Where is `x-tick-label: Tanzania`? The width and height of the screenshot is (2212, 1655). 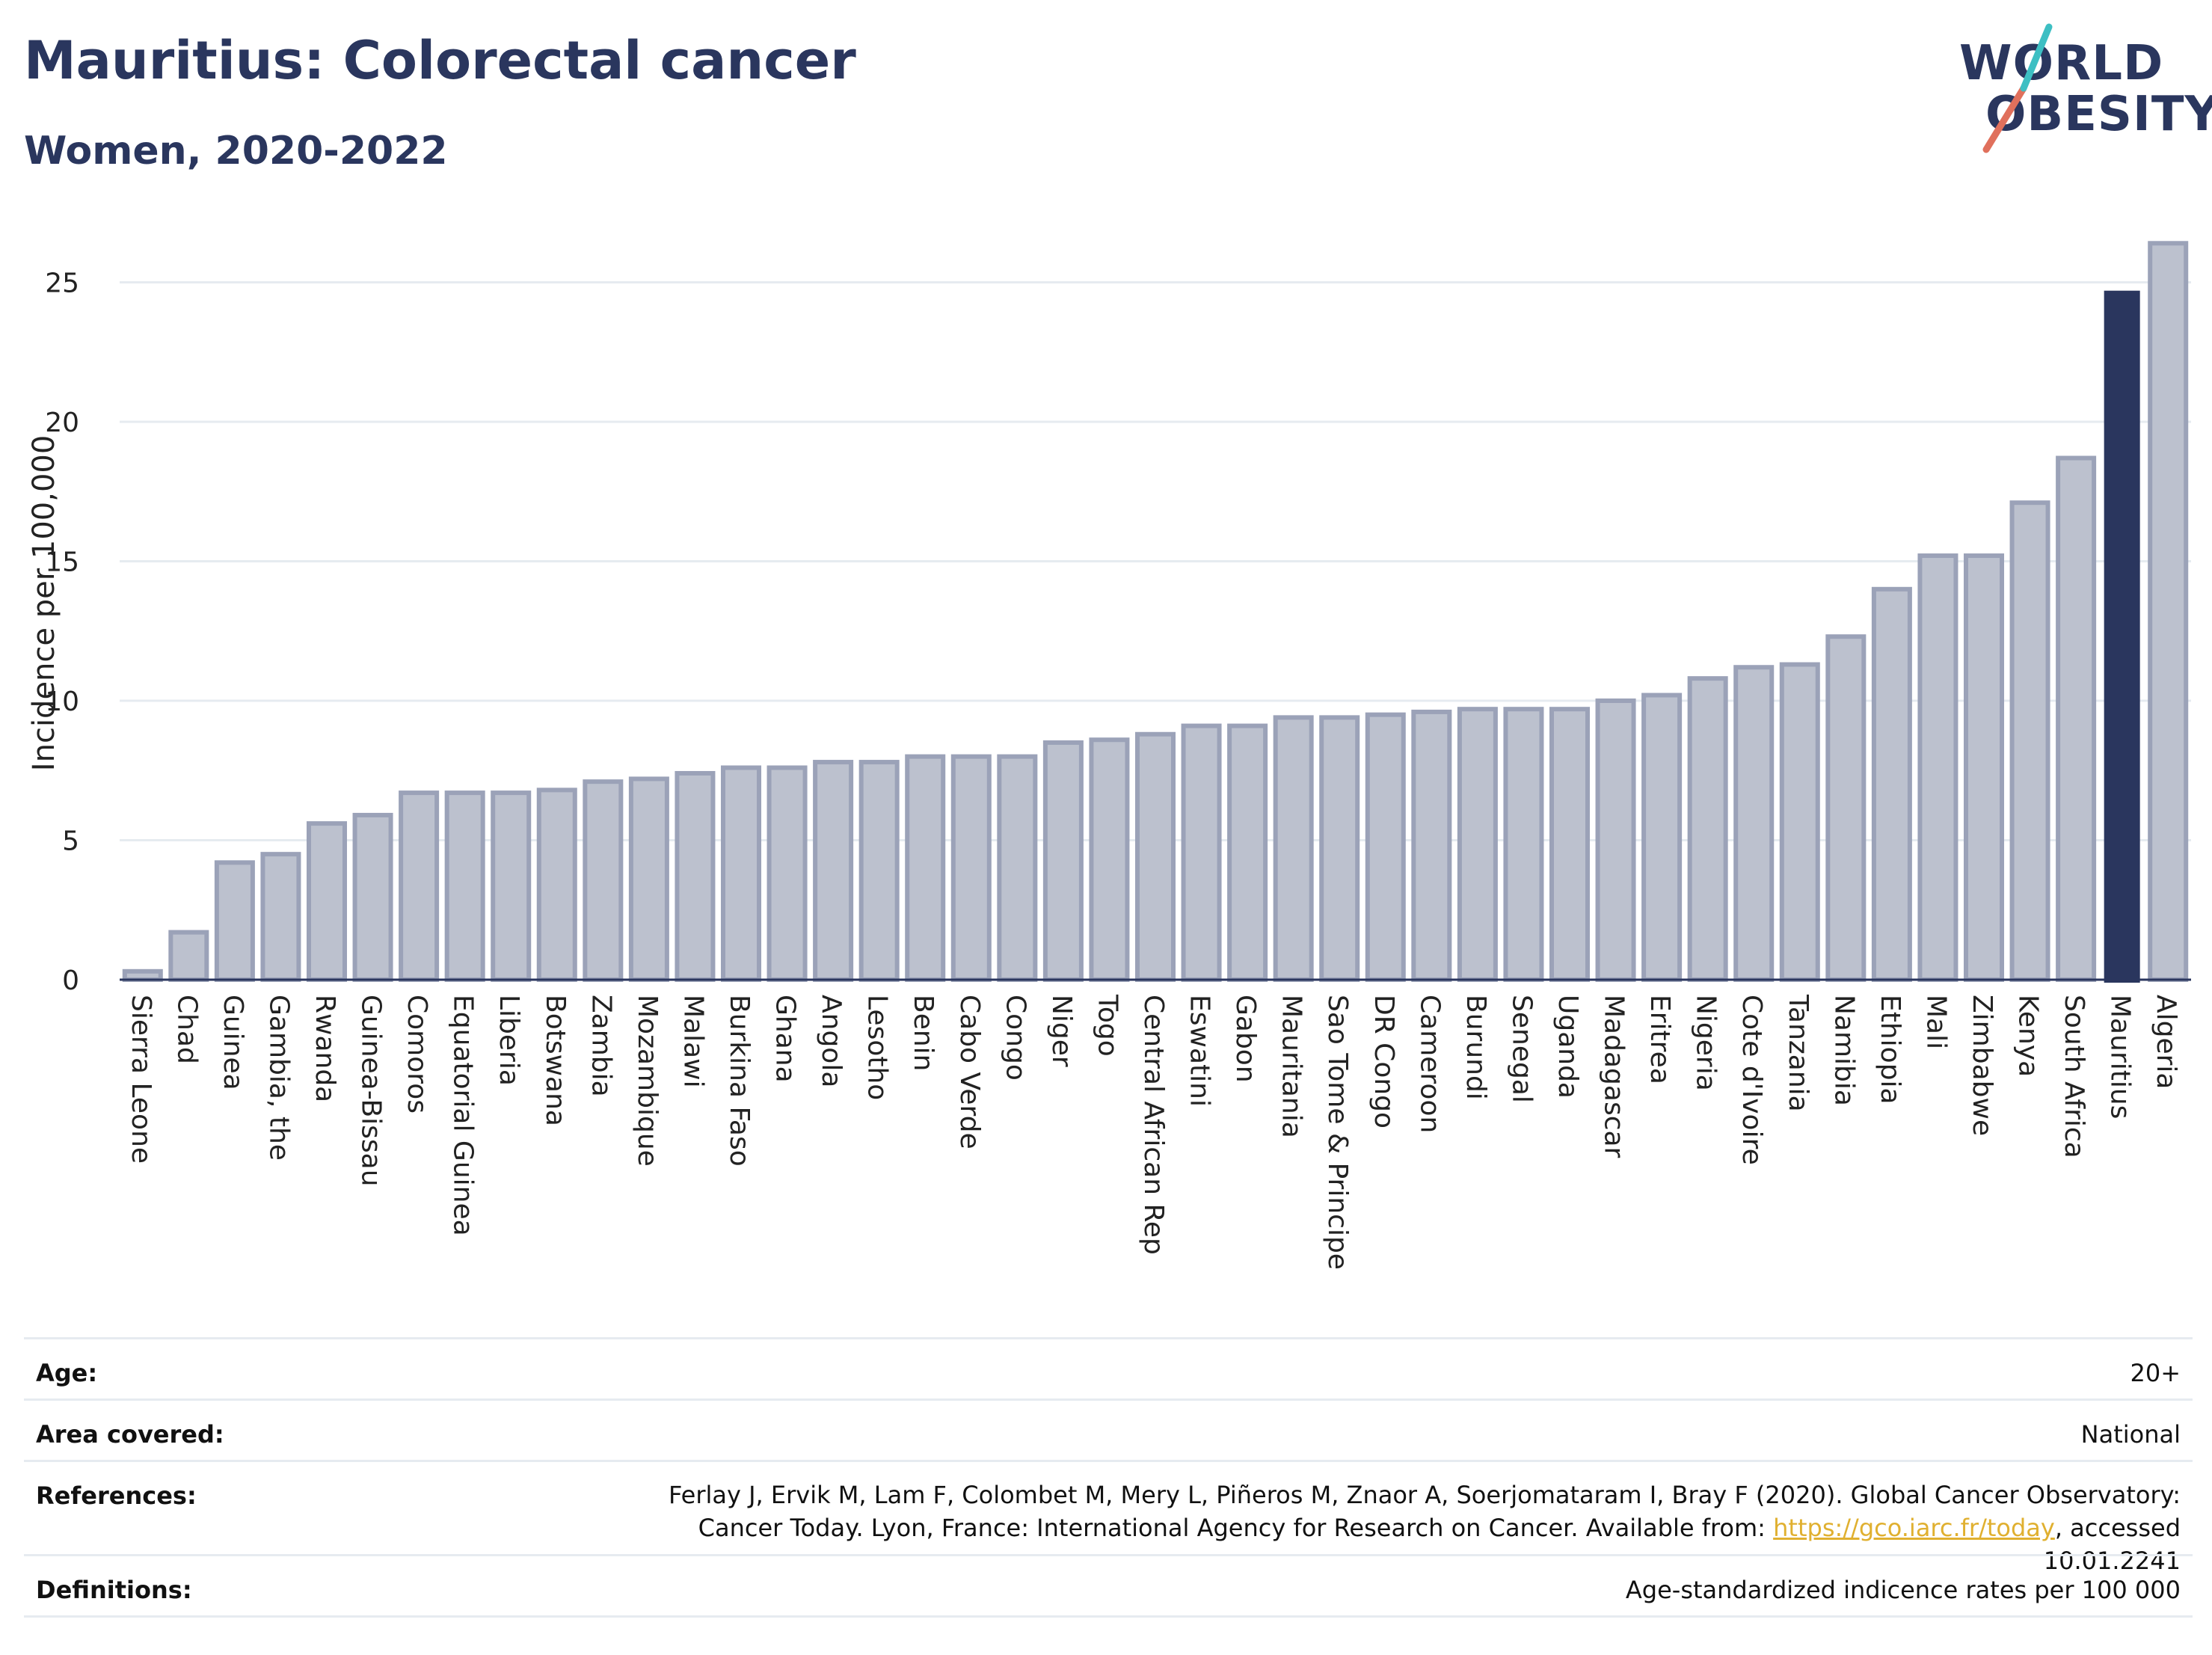 x-tick-label: Tanzania is located at coordinates (1798, 1053).